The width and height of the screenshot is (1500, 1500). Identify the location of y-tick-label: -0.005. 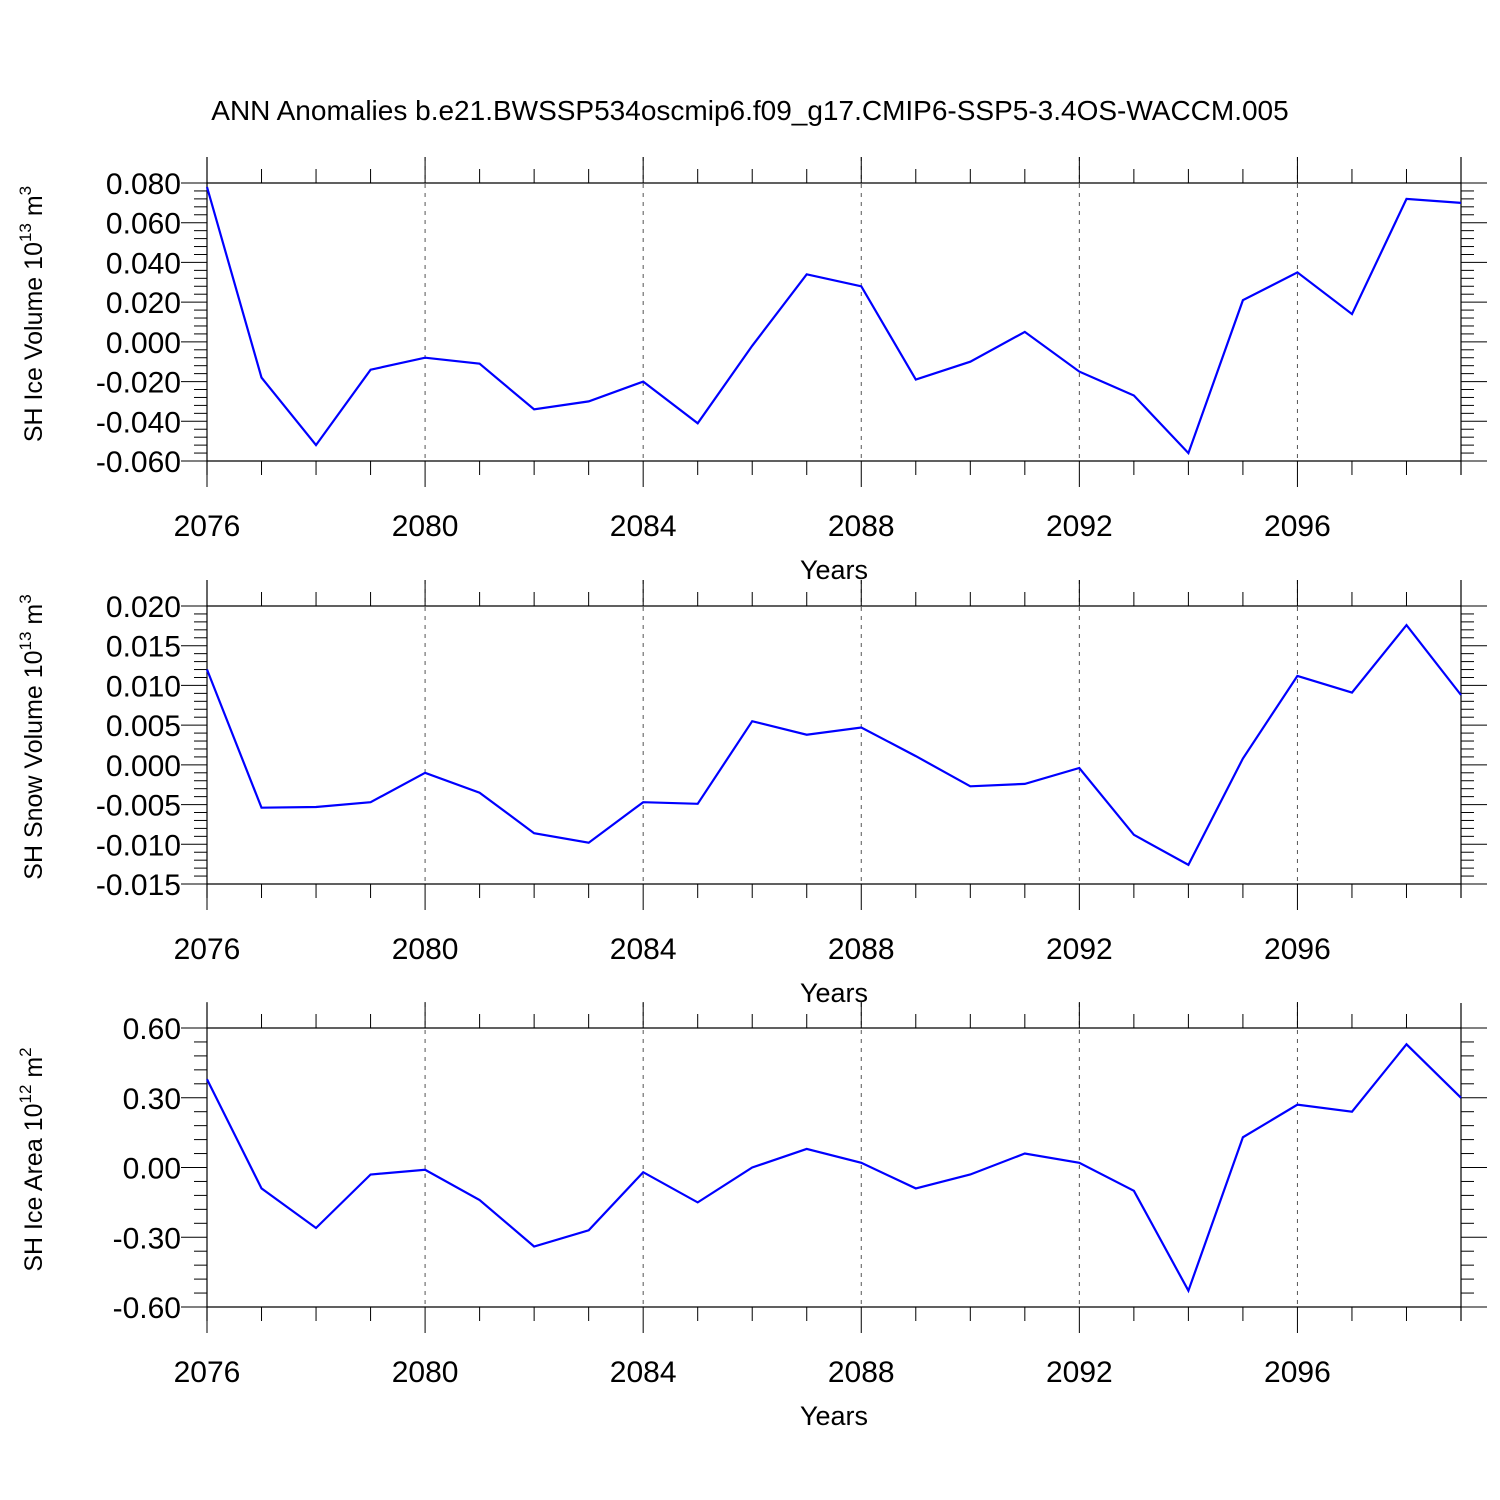
(138, 806).